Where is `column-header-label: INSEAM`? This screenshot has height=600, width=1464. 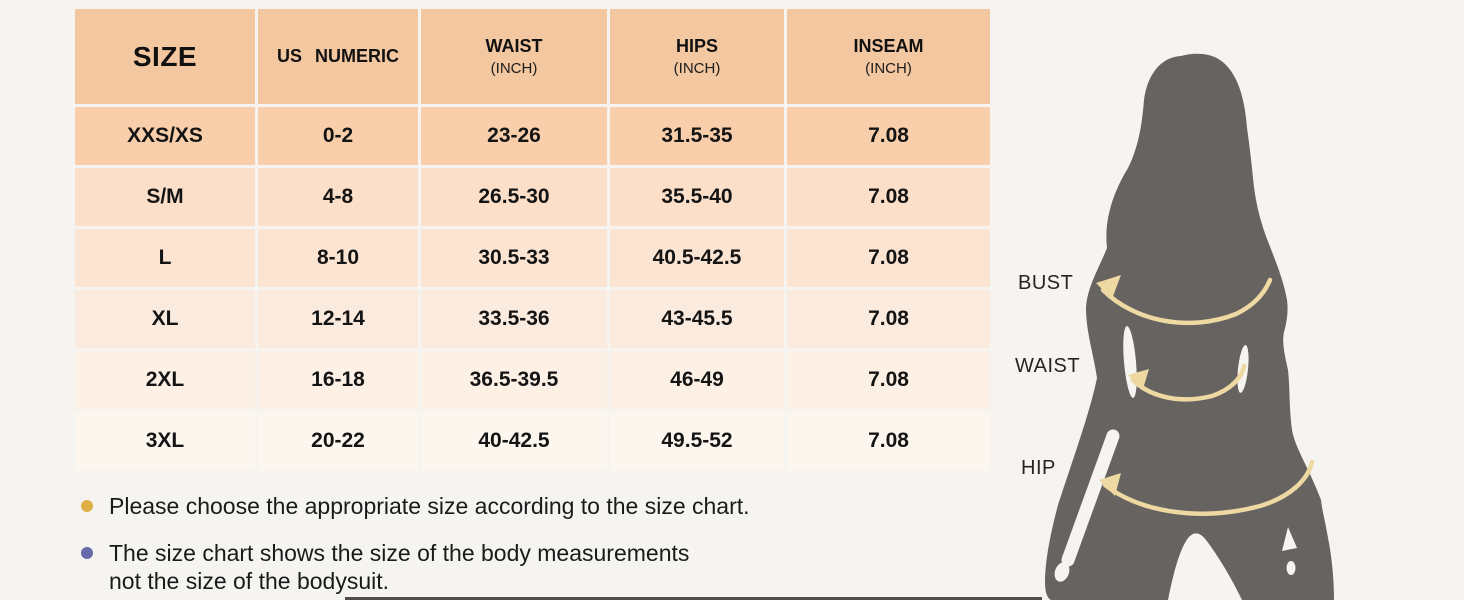
column-header-label: INSEAM is located at coordinates (888, 46).